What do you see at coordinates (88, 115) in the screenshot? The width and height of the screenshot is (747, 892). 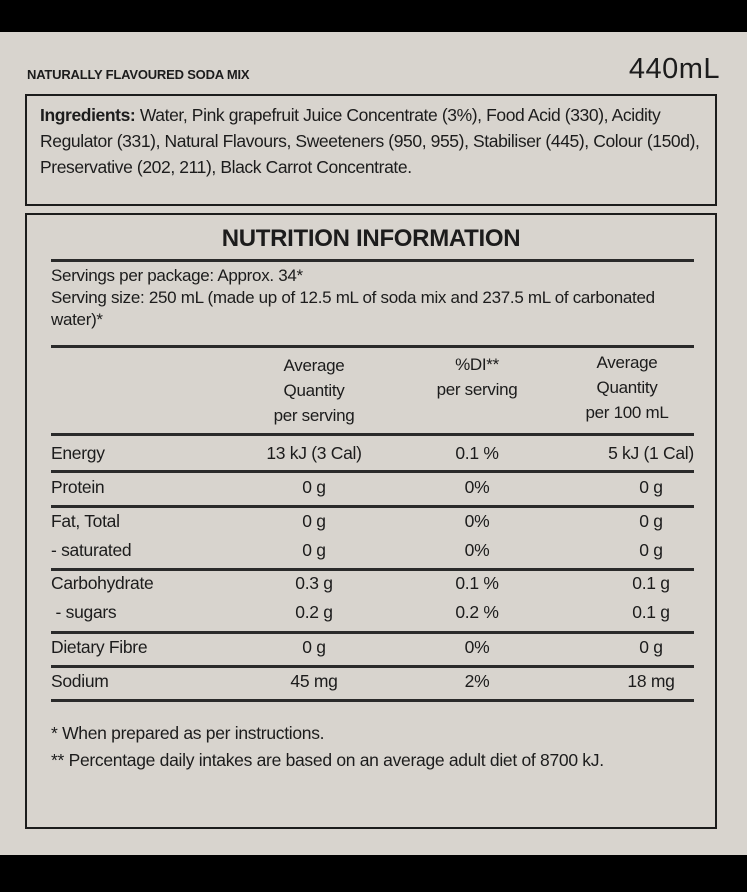 I see `ingredients-label: Ingredients:` at bounding box center [88, 115].